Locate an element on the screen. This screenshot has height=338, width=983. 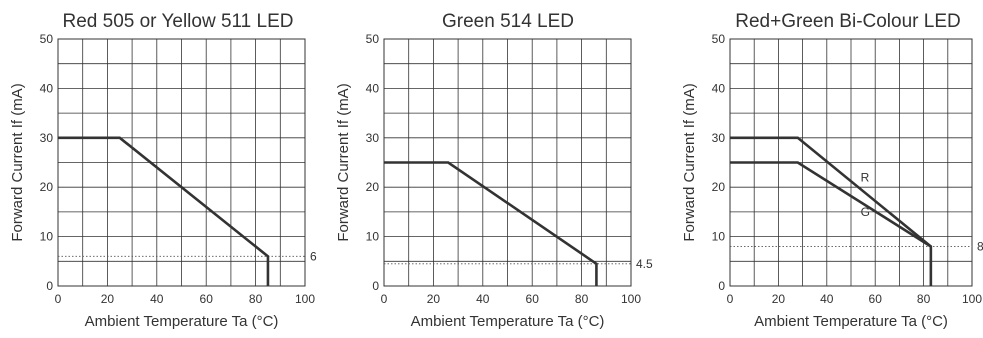
reference-value-label: 4.5 is located at coordinates (644, 264).